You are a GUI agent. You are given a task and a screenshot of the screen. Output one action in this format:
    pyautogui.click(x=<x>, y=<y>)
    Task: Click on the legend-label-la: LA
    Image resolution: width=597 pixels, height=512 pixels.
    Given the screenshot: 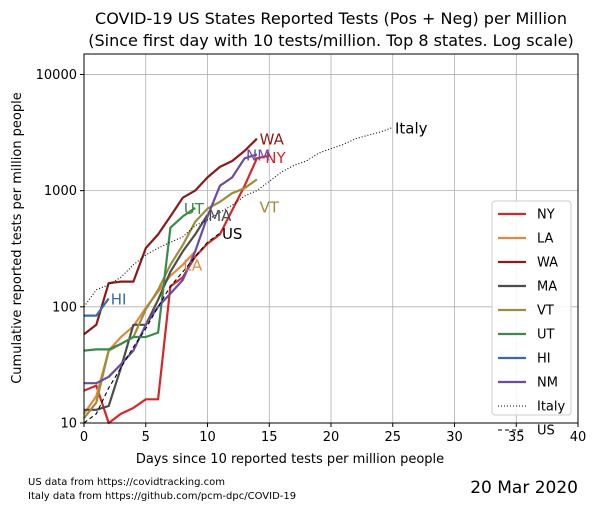 What is the action you would take?
    pyautogui.click(x=545, y=239)
    